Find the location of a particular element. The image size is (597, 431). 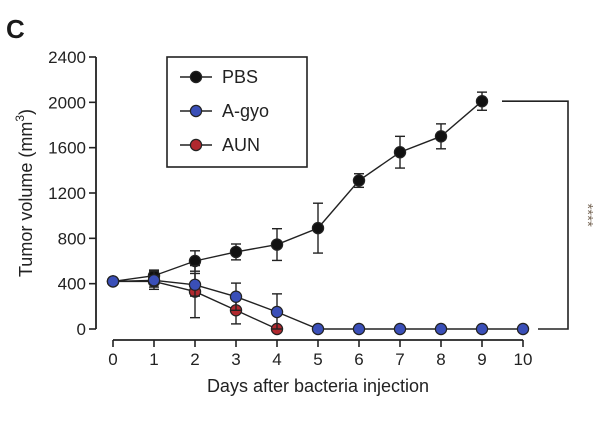

x-tick-label: 0 is located at coordinates (112, 359).